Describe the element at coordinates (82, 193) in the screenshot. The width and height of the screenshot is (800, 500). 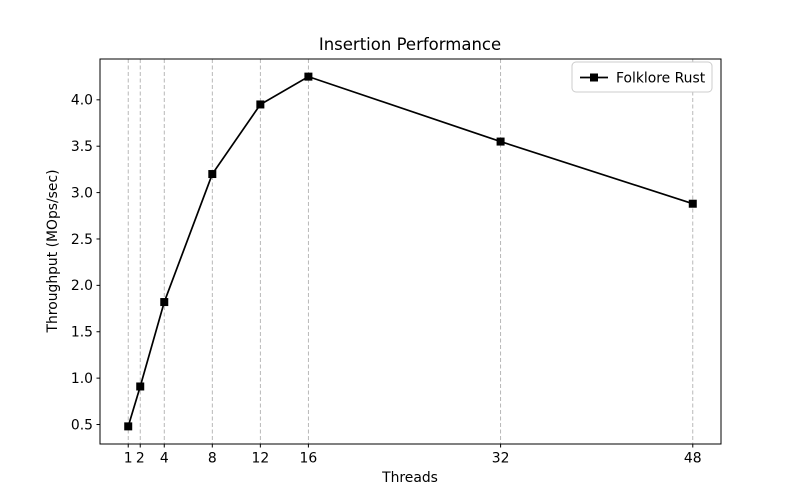
I see `y-tick-label: 3.0` at that location.